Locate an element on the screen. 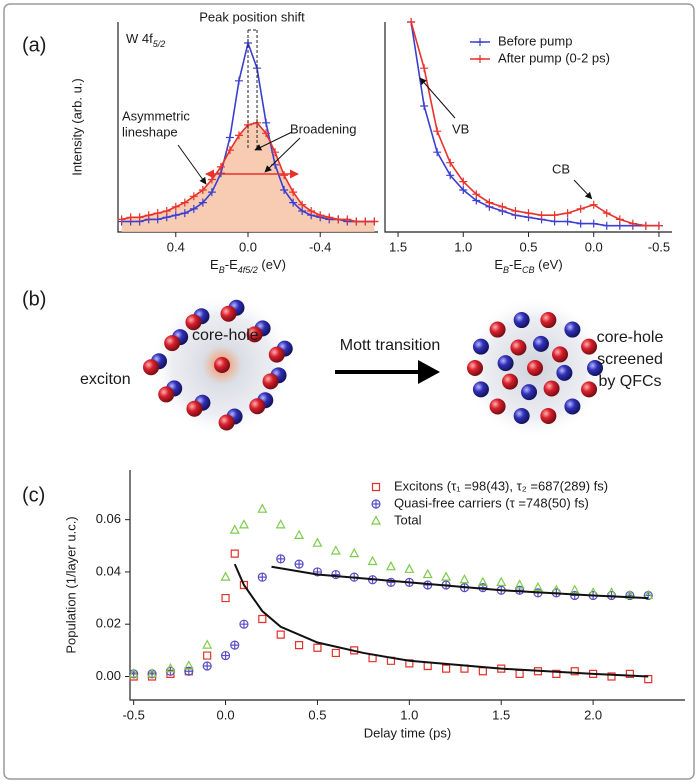  x-tick-label: 0.4 is located at coordinates (176, 246).